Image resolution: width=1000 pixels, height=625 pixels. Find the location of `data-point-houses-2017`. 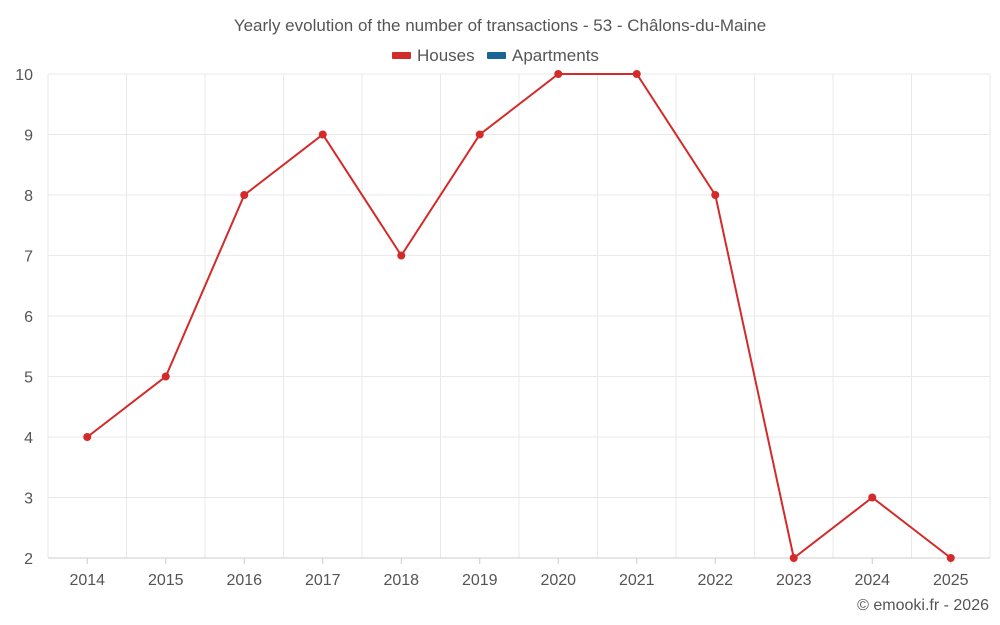

data-point-houses-2017 is located at coordinates (322, 134).